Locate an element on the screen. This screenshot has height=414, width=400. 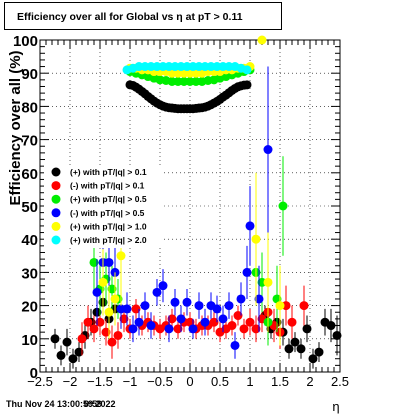
legend-entry-label: (+) with pT/|q| > 0.1 is located at coordinates (108, 172).